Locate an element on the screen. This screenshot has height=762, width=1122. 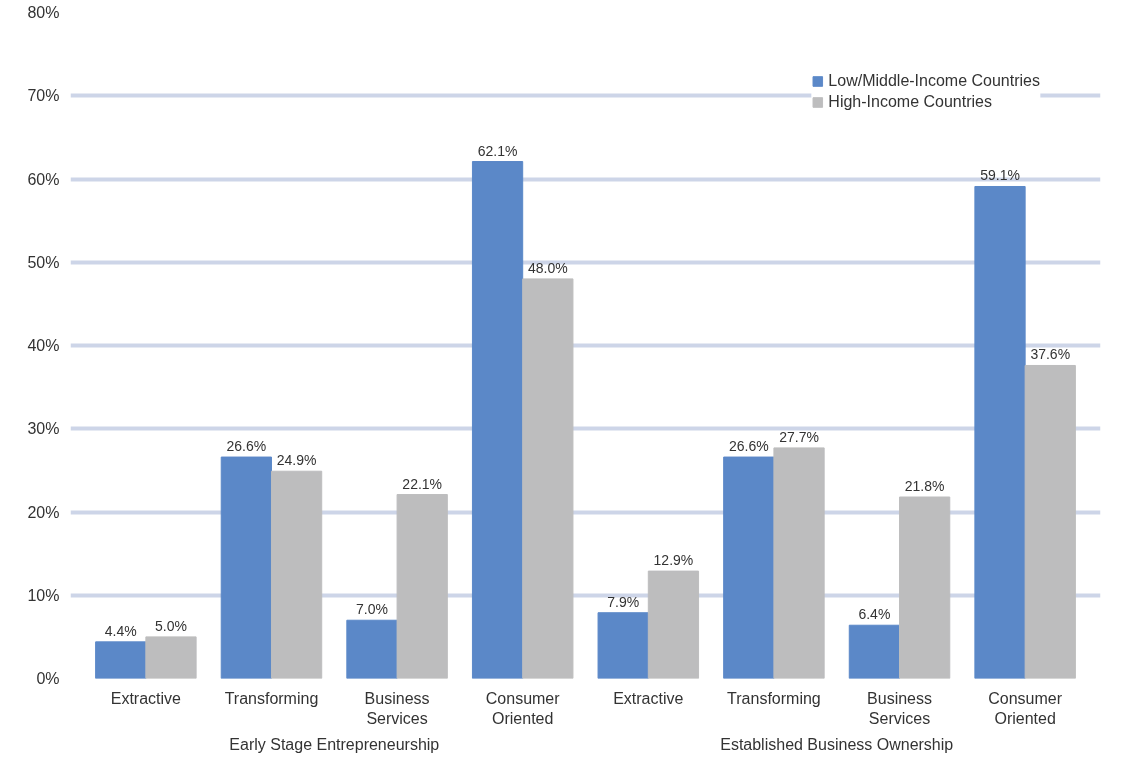
data-label: 37.6% is located at coordinates (1050, 354).